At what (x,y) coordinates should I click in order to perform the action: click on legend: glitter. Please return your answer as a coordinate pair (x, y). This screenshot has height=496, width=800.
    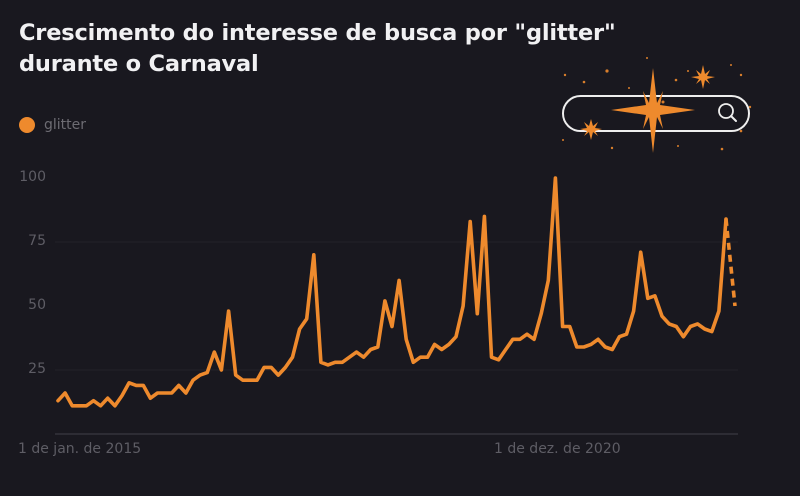
    Looking at the image, I should click on (52, 125).